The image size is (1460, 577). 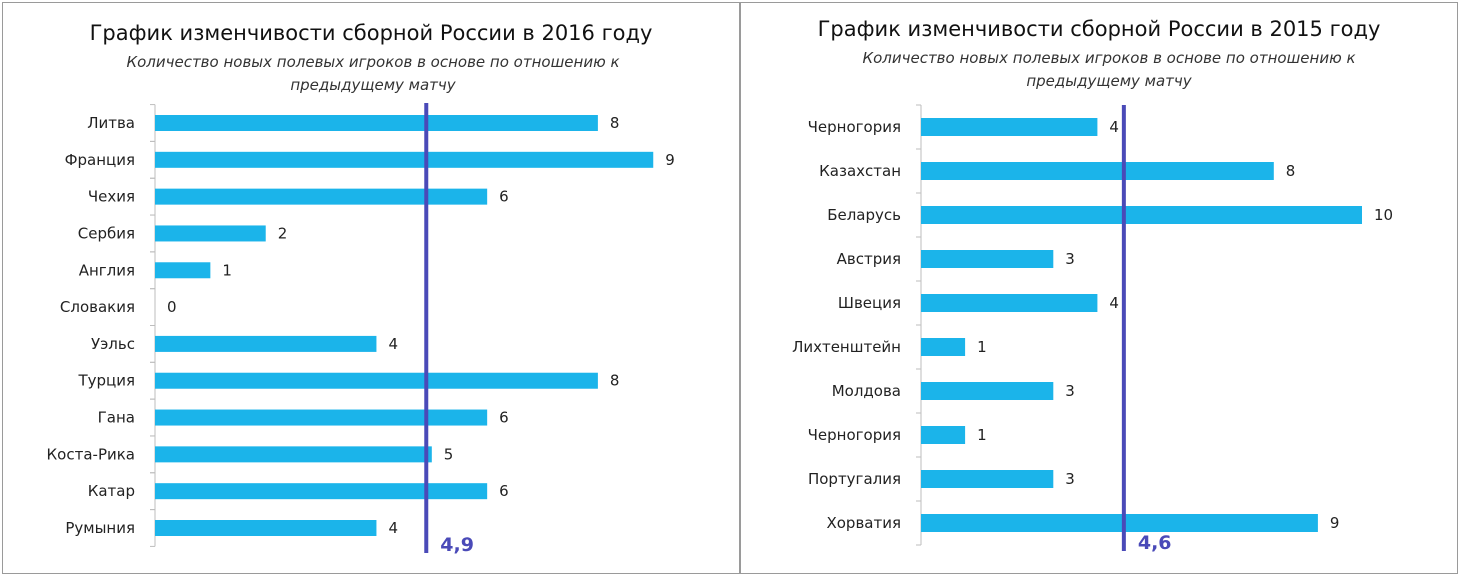 I want to click on category-label: Беларусь, so click(x=864, y=215).